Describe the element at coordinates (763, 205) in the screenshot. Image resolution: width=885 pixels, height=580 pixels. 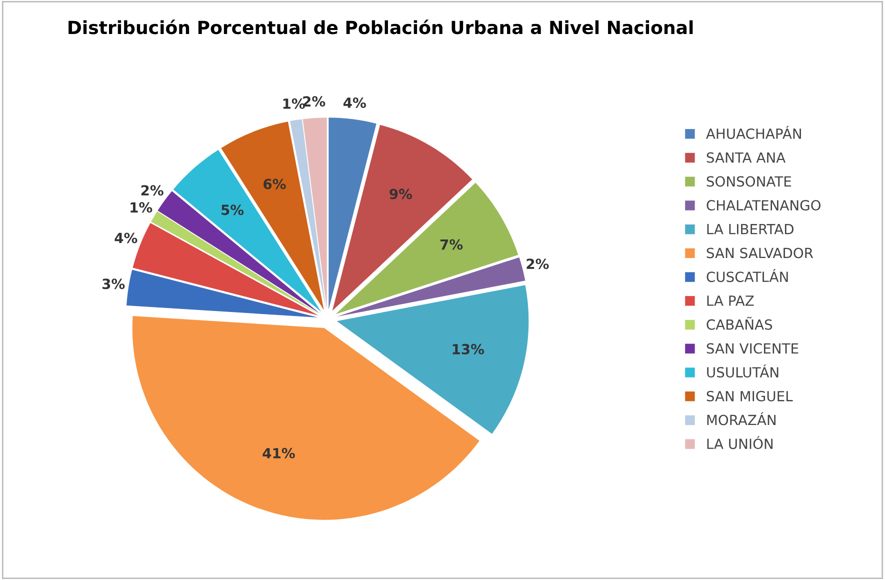
I see `legend-label: CHALATENANGO` at that location.